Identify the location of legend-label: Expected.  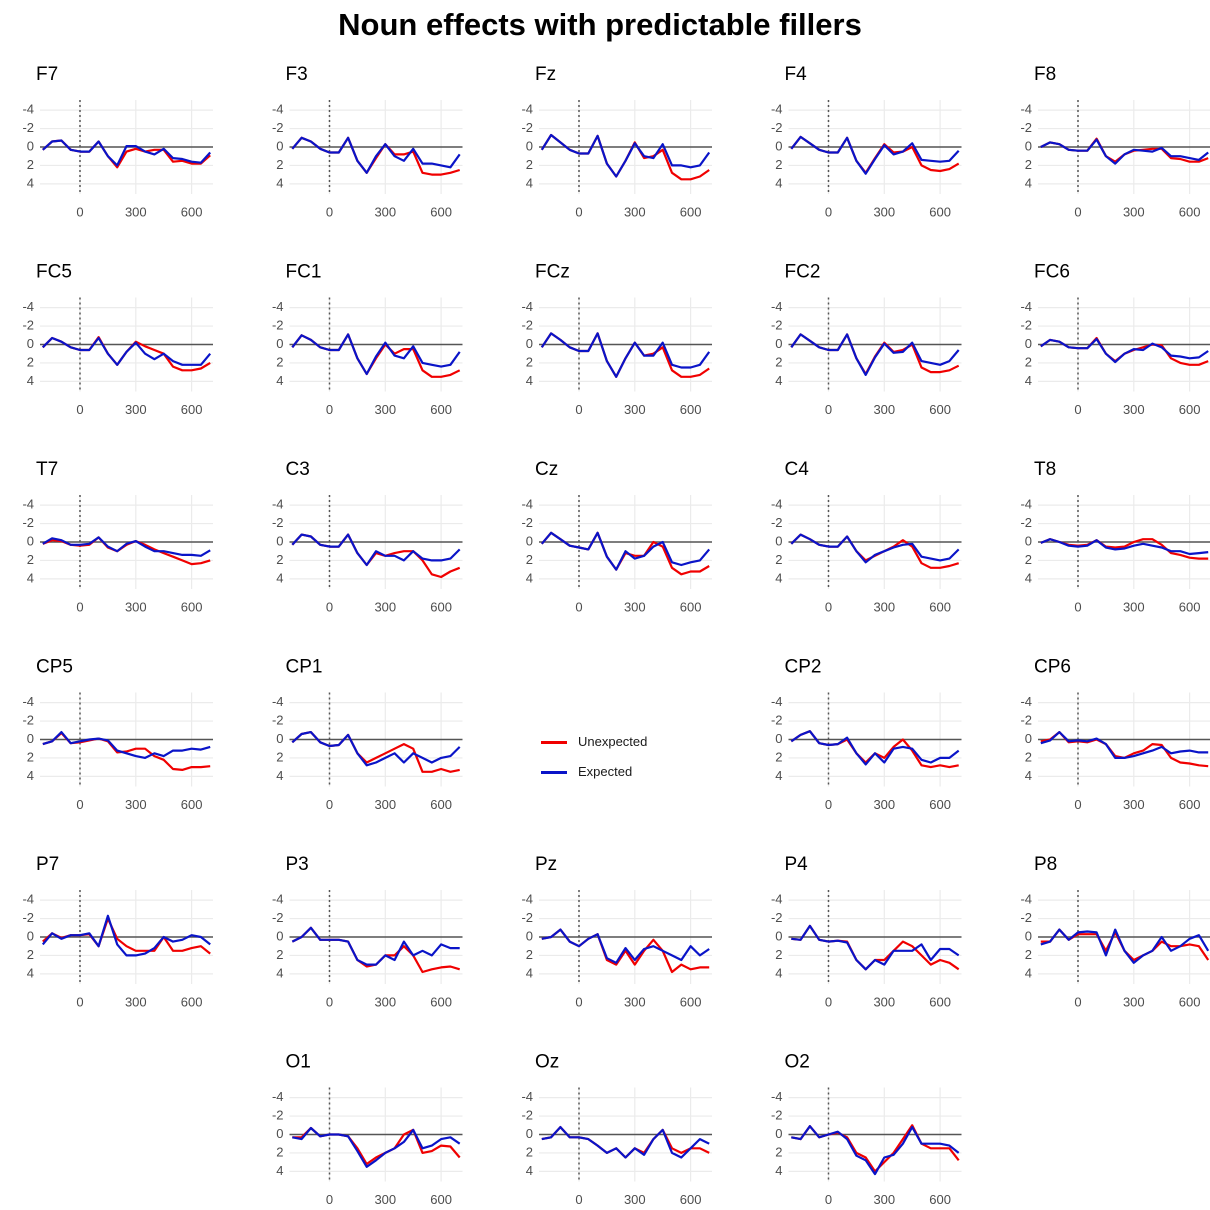
(605, 771).